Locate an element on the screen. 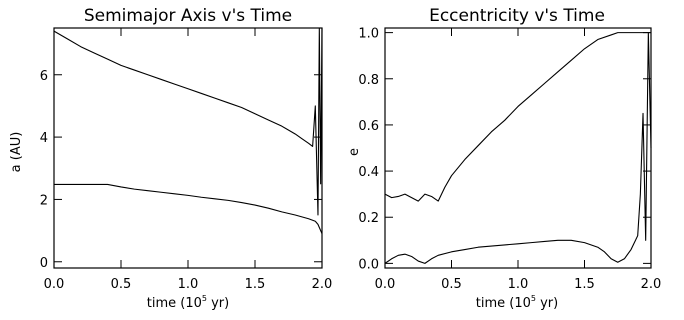 The height and width of the screenshot is (320, 684). y-tick-label: 4 is located at coordinates (44, 138).